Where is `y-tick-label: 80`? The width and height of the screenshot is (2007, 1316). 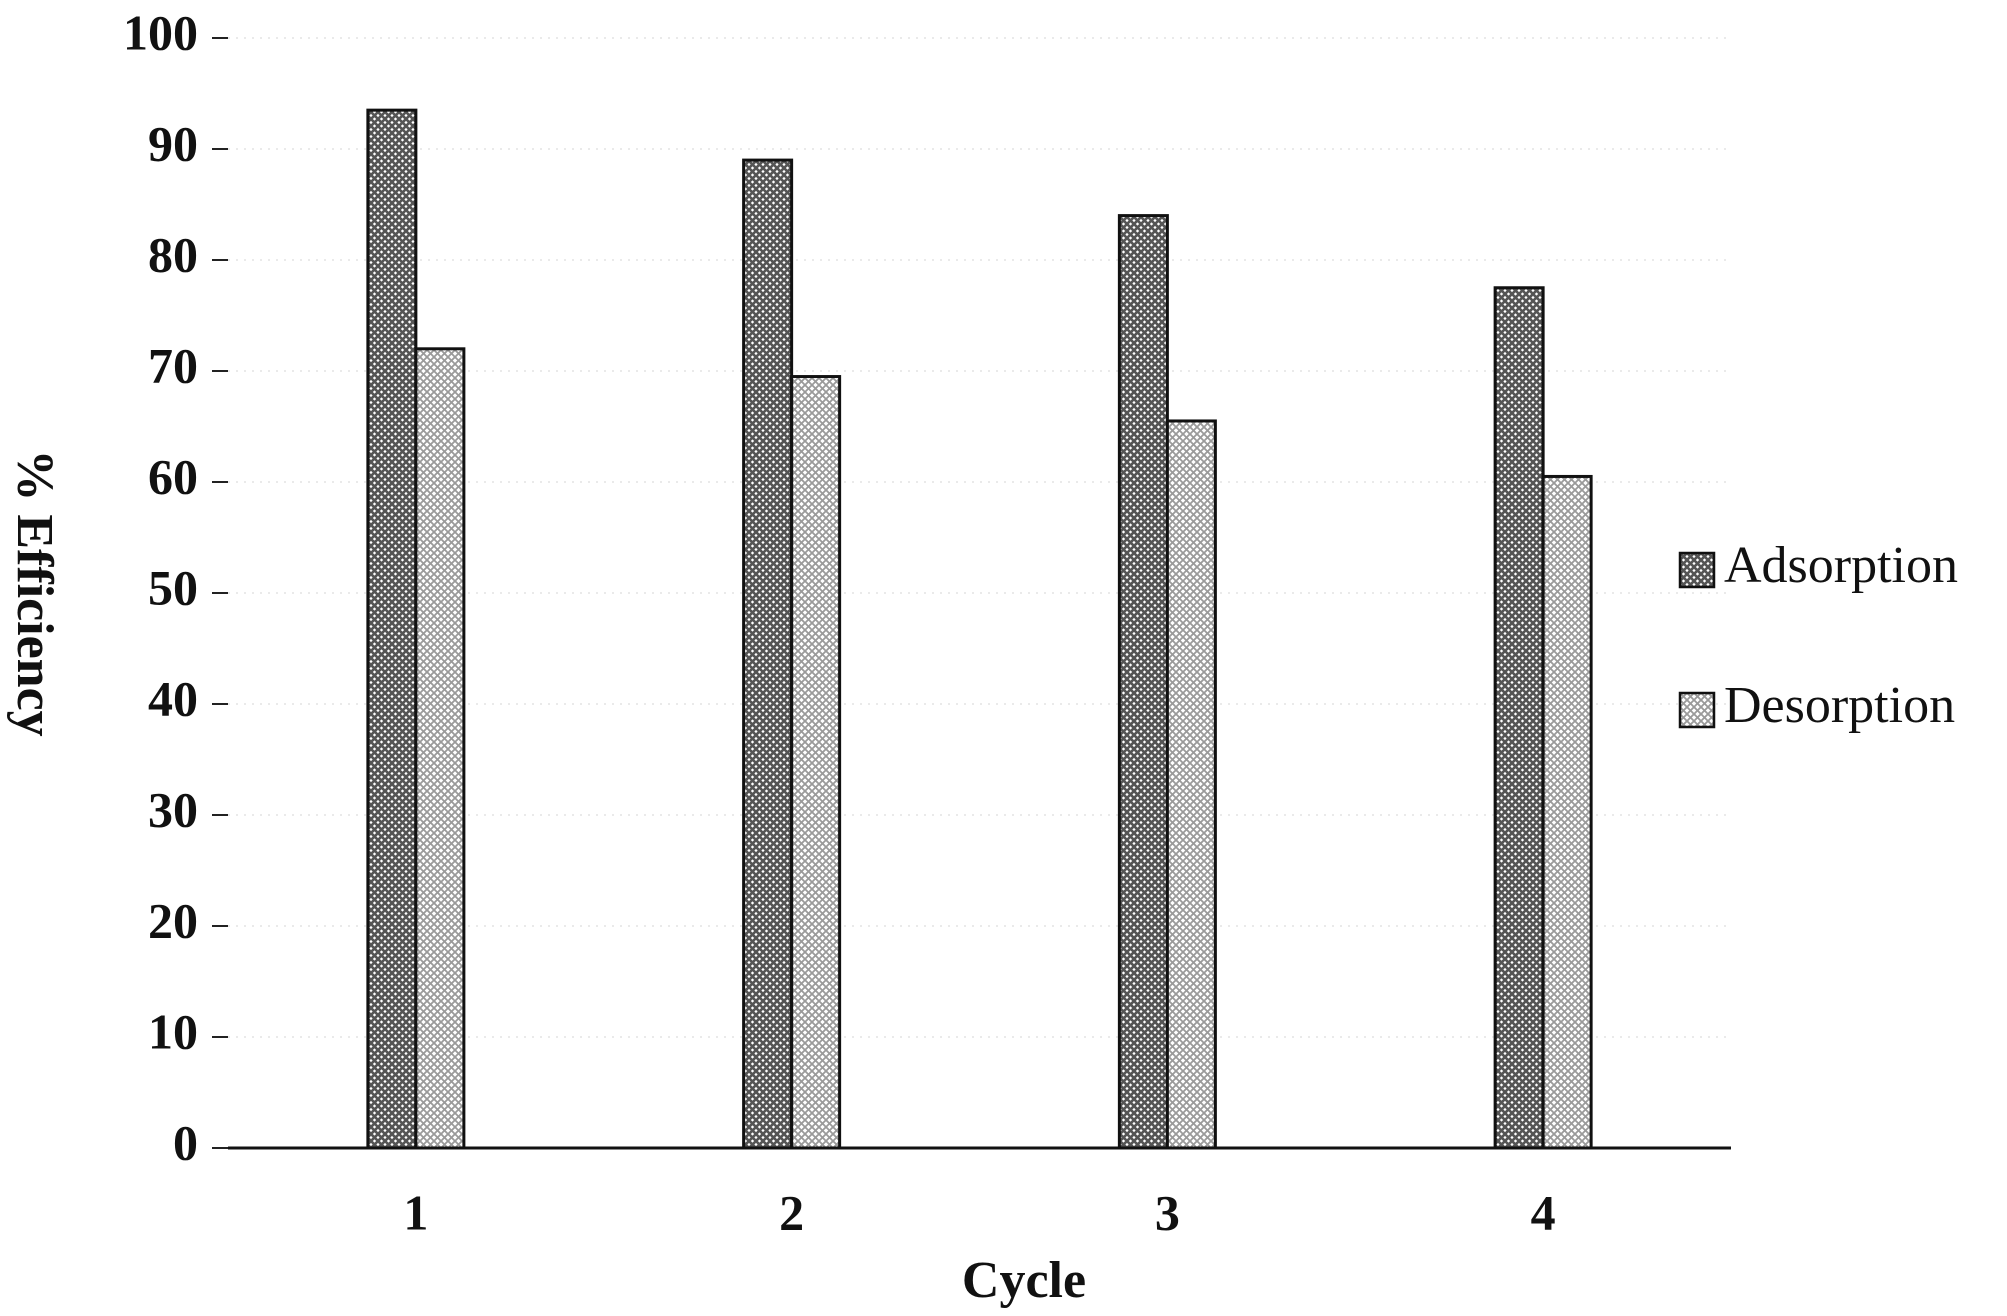 y-tick-label: 80 is located at coordinates (173, 254).